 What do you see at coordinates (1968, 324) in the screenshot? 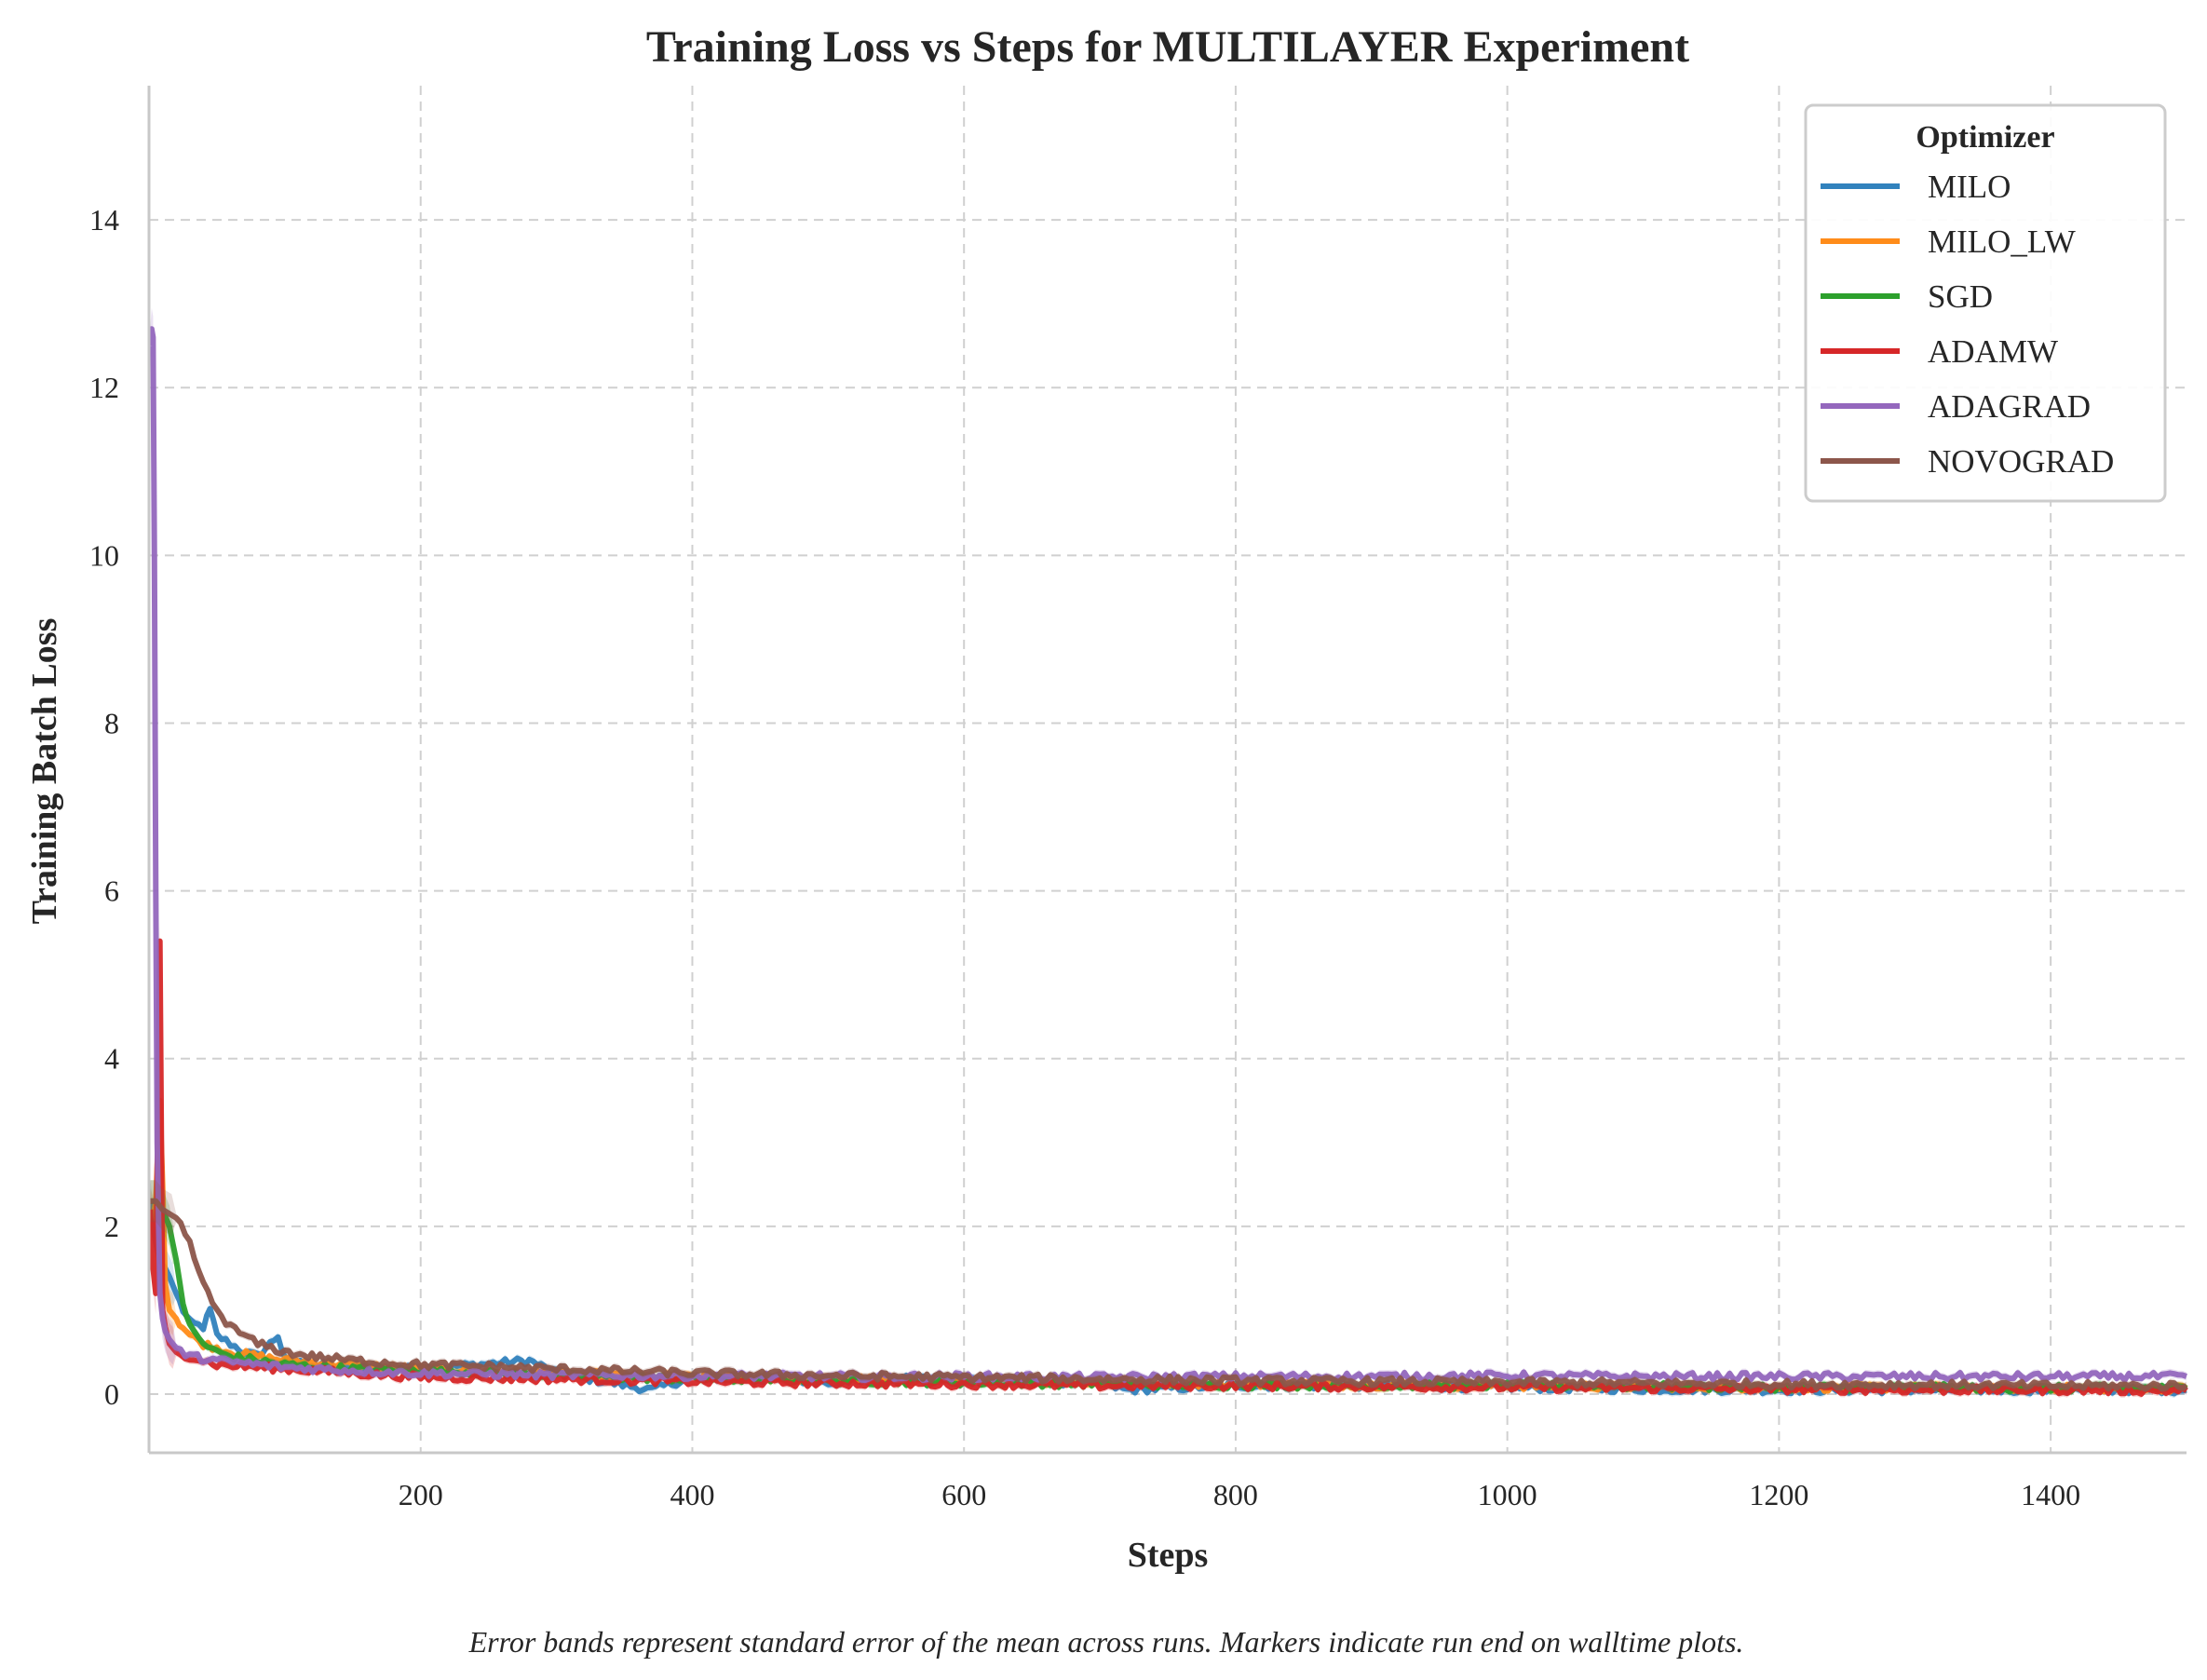
I see `legend-entries: MILO MILO_LW SGD ADAMW ADAGRAD NOVOGRAD` at bounding box center [1968, 324].